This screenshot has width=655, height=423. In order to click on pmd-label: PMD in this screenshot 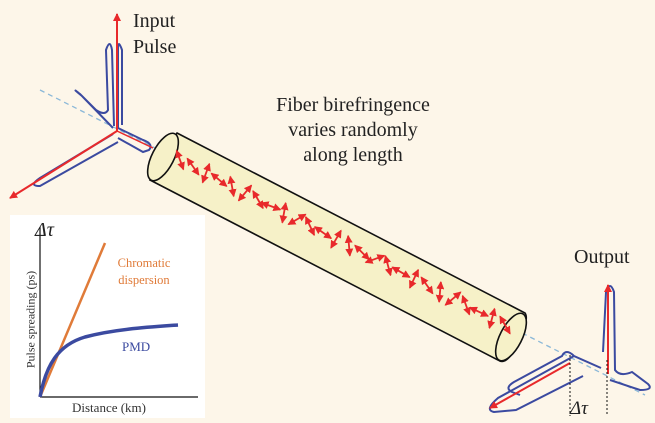, I will do `click(136, 346)`.